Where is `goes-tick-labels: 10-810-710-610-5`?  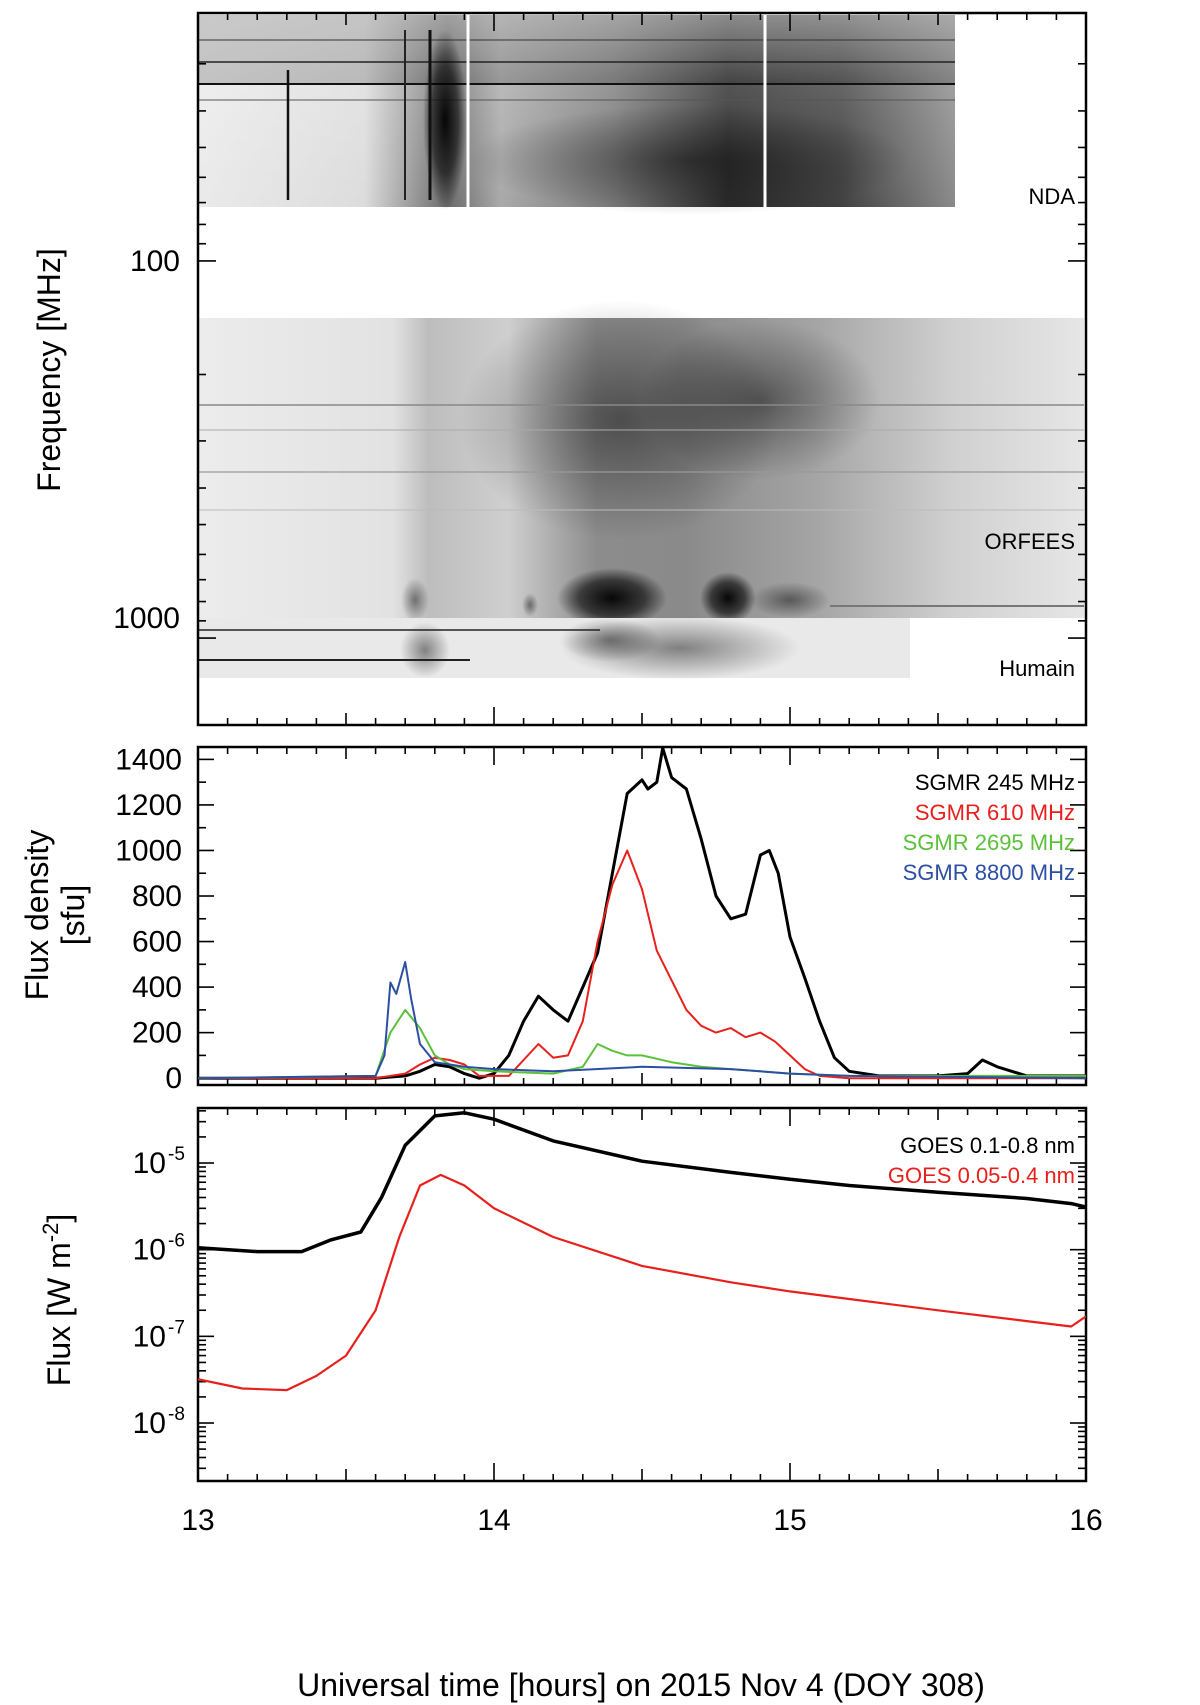
goes-tick-labels: 10-810-710-610-5 is located at coordinates (159, 1292).